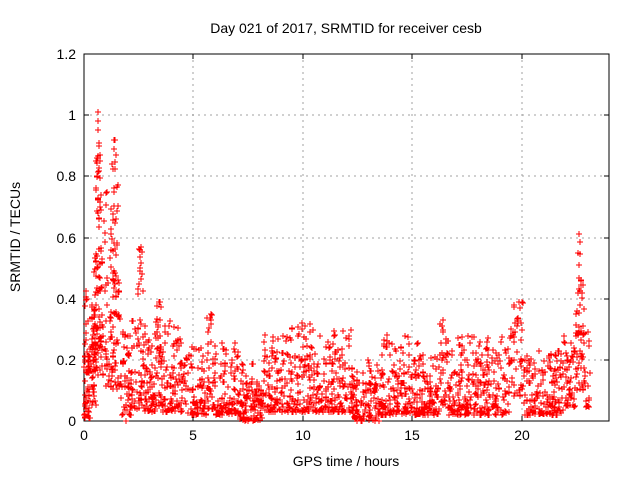 This screenshot has height=480, width=640. What do you see at coordinates (67, 299) in the screenshot?
I see `y-tick-label: 0.4` at bounding box center [67, 299].